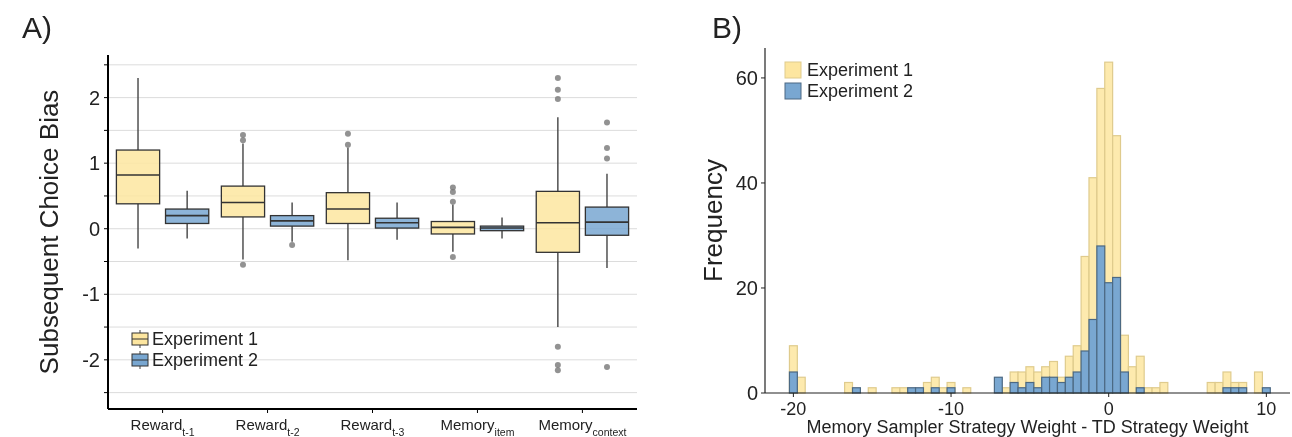  Describe the element at coordinates (1027, 427) in the screenshot. I see `x-axis-title: Memory Sampler Strategy Weight - TD Strategy Weight` at that location.